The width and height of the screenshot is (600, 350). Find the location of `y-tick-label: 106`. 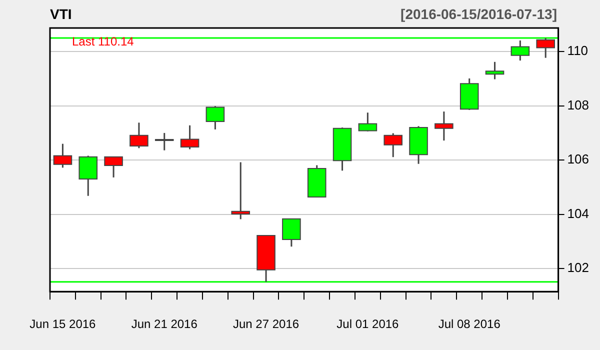

y-tick-label: 106 is located at coordinates (578, 159).